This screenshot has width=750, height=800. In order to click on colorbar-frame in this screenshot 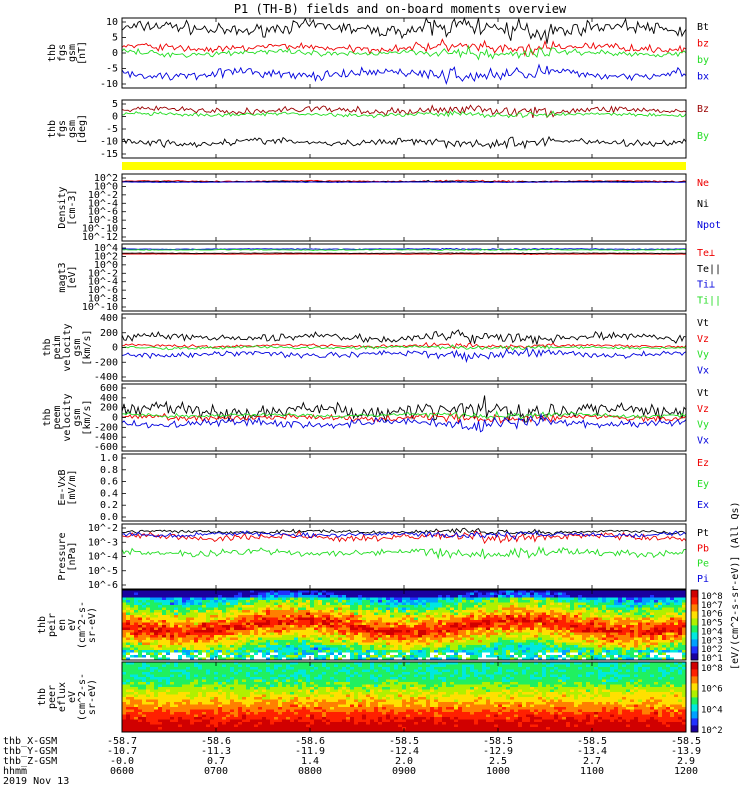, I will do `click(694, 625)`.